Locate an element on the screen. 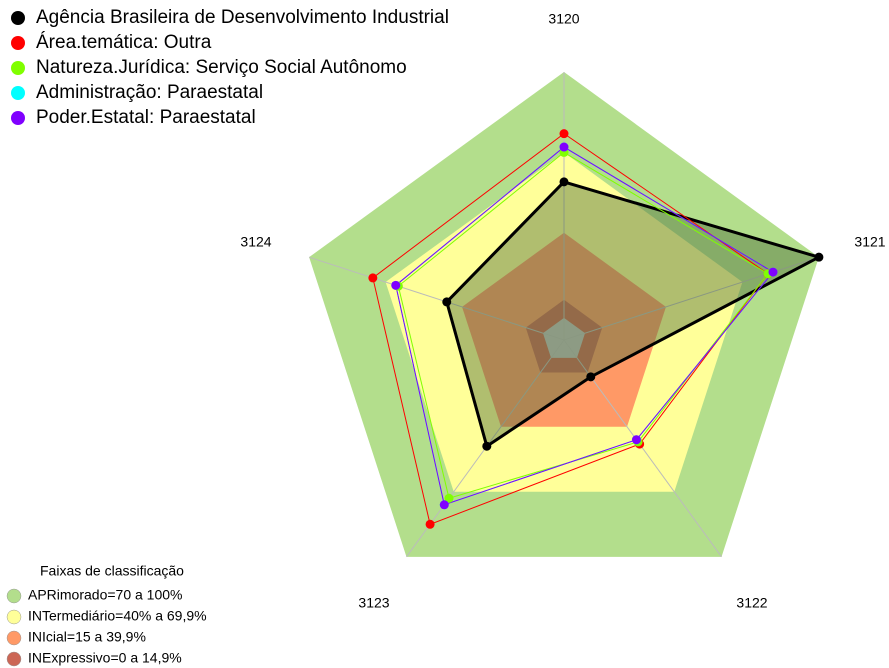 The width and height of the screenshot is (889, 668). axis-label: 3122 is located at coordinates (751, 603).